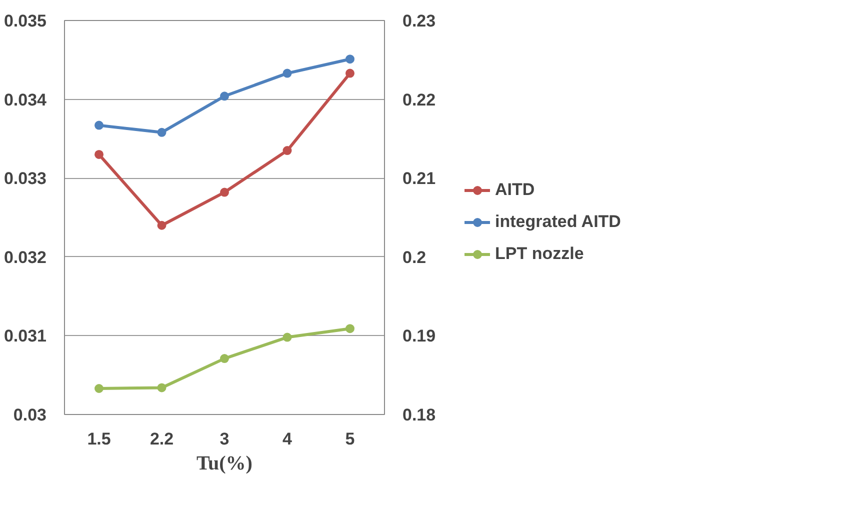 The width and height of the screenshot is (844, 514). I want to click on legend-label: integrated AITD, so click(558, 222).